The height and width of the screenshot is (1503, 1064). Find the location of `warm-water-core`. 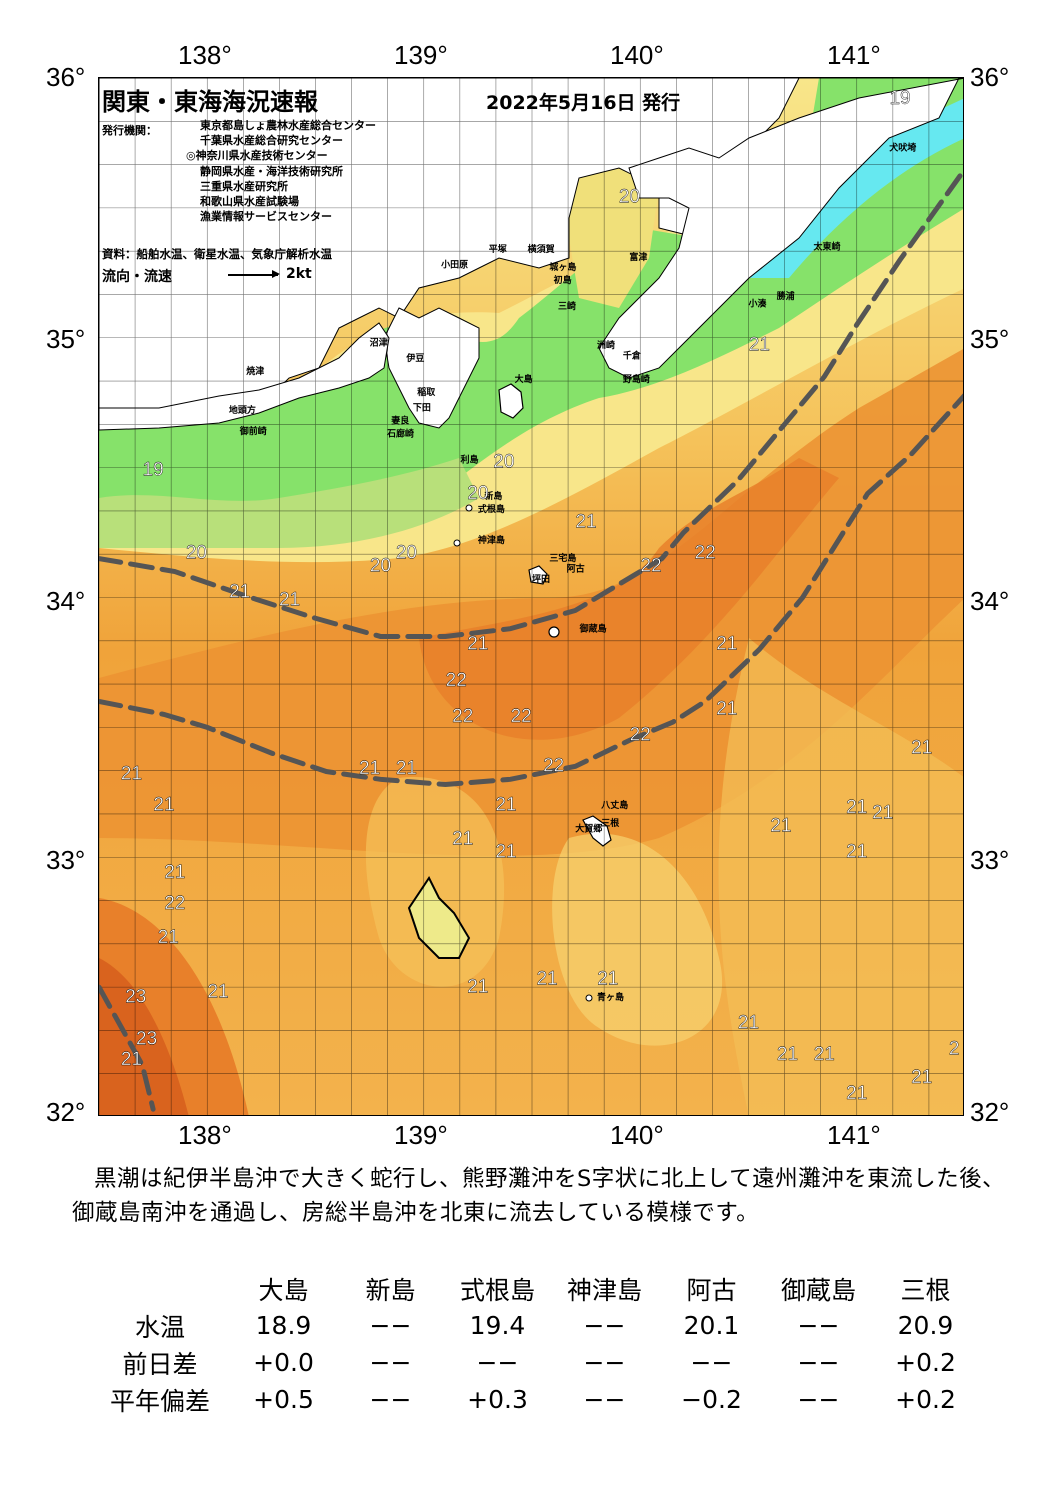

warm-water-core is located at coordinates (629, 599).